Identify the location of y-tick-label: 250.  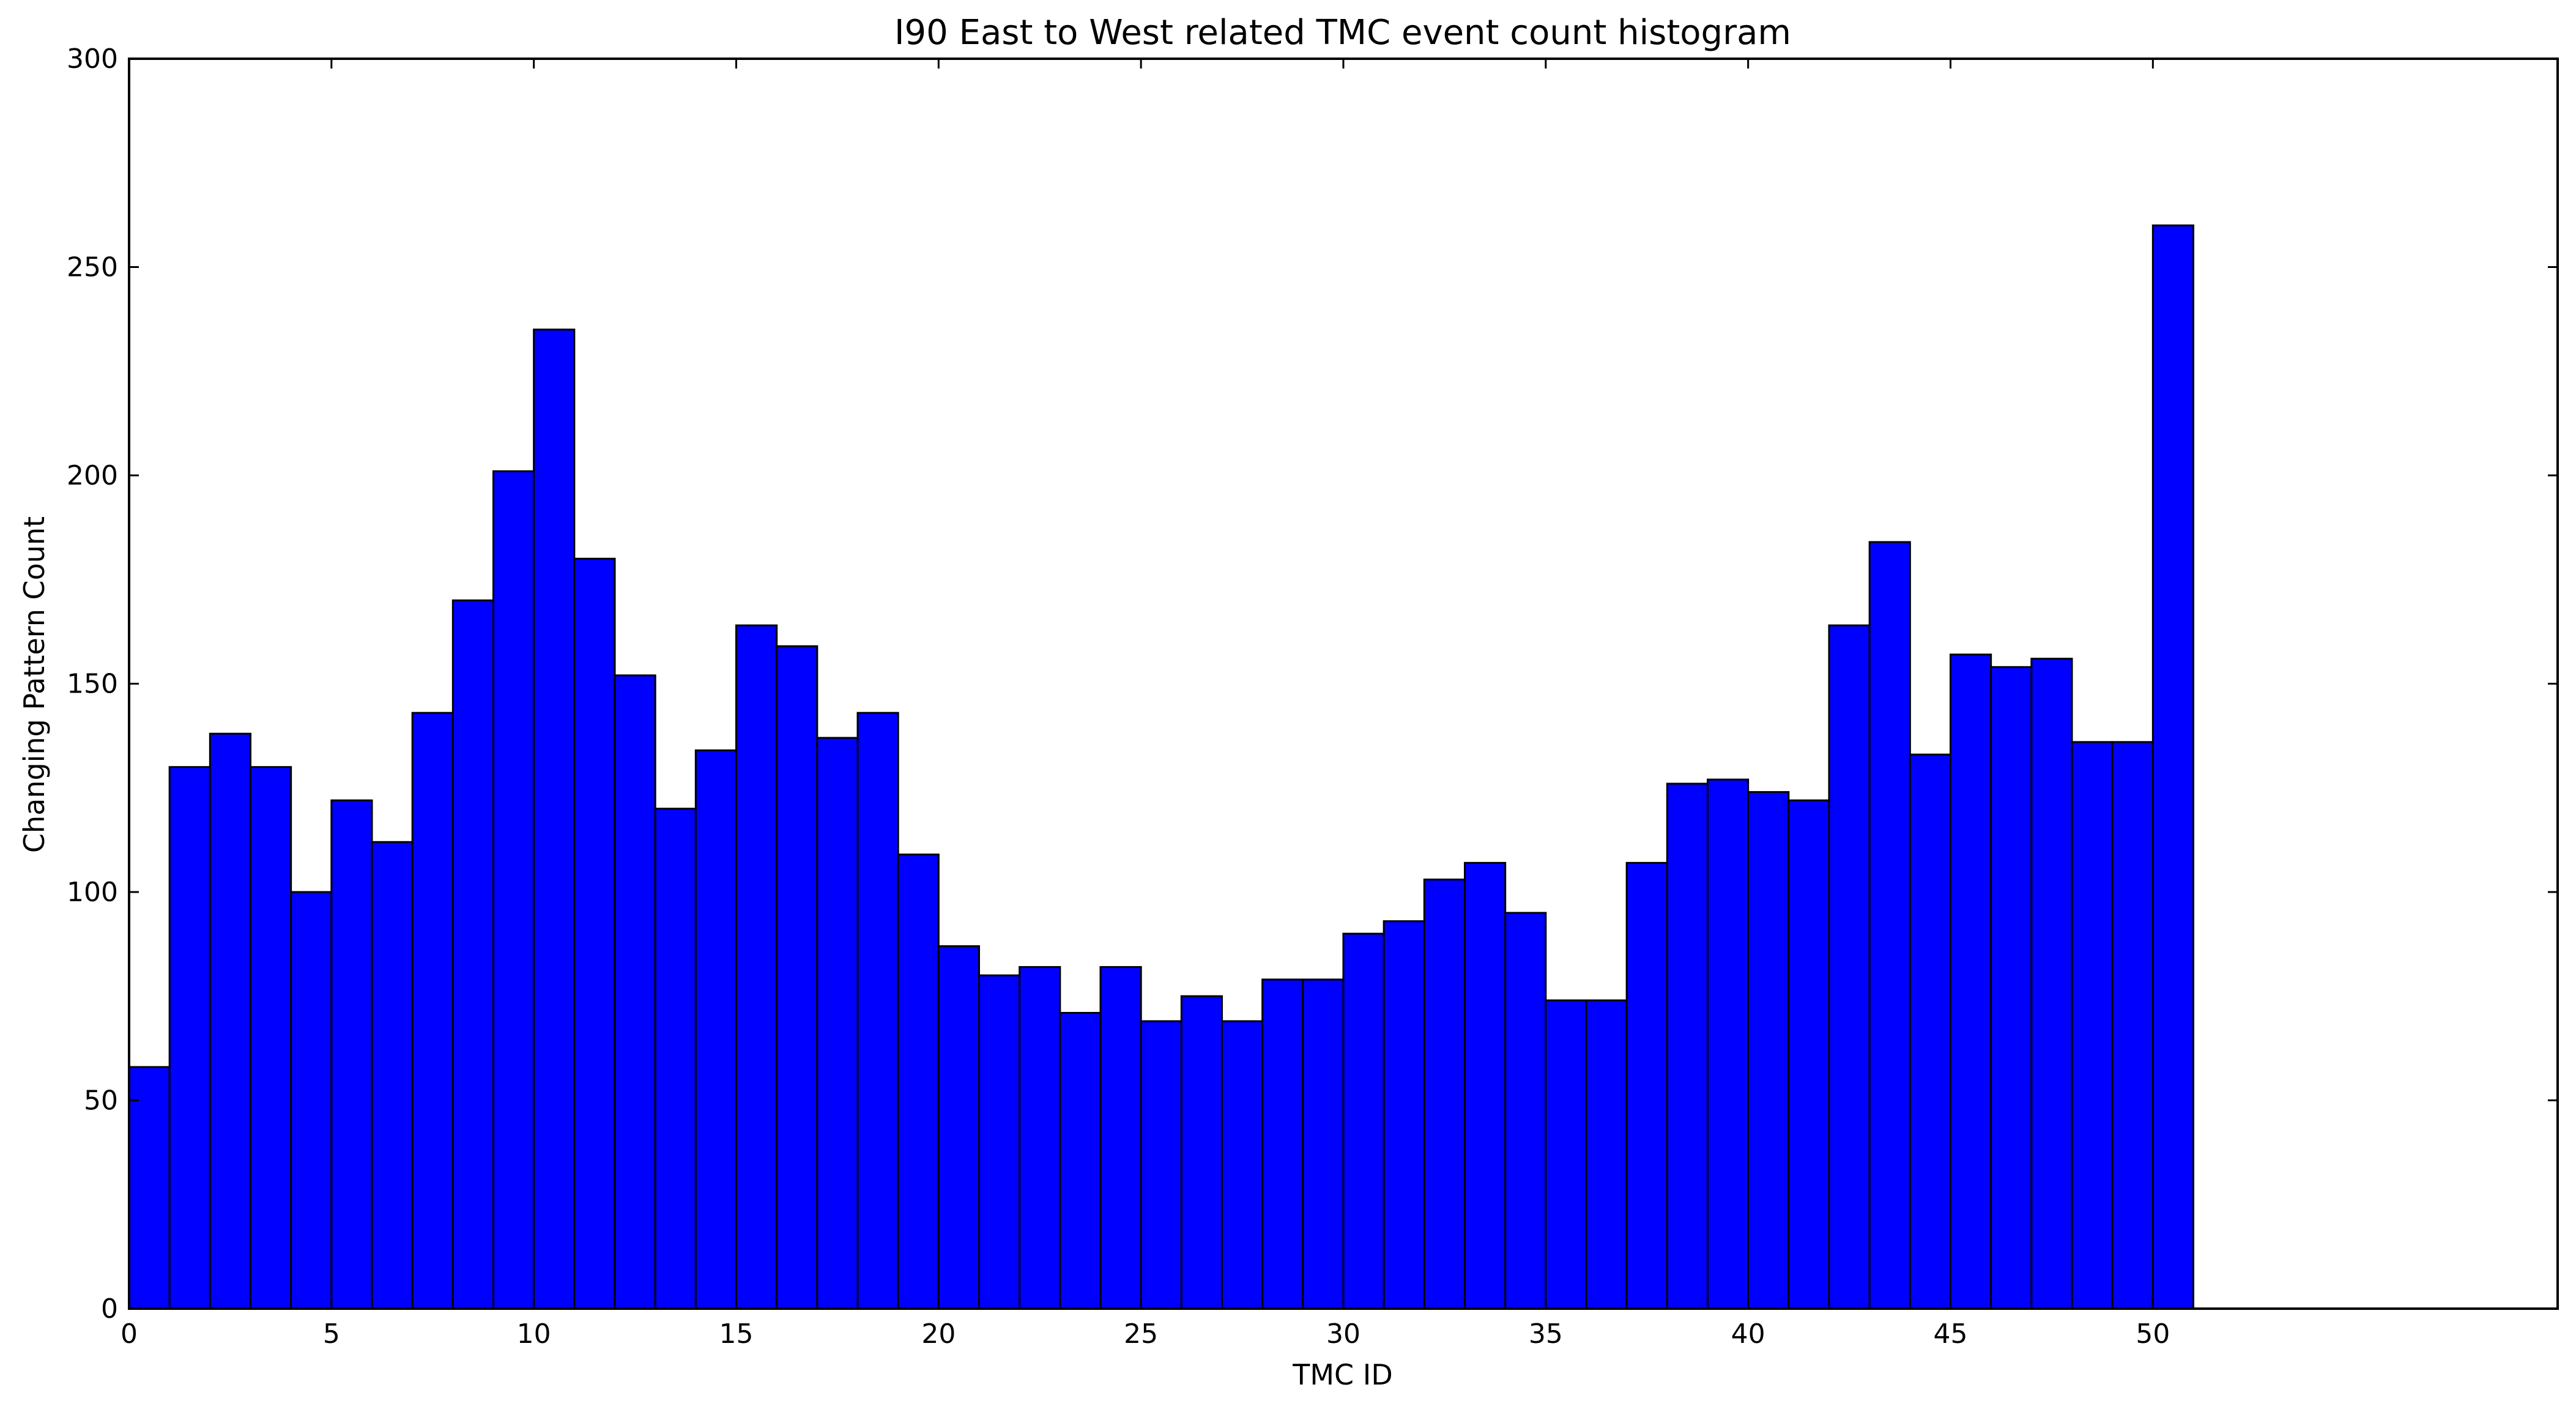
(92, 267).